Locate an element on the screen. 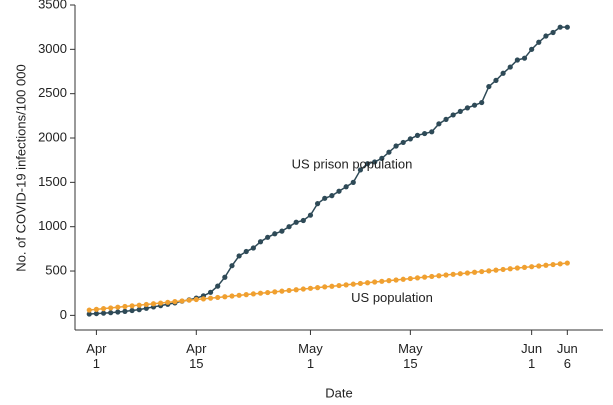  x-tick-label: May 1 is located at coordinates (310, 356).